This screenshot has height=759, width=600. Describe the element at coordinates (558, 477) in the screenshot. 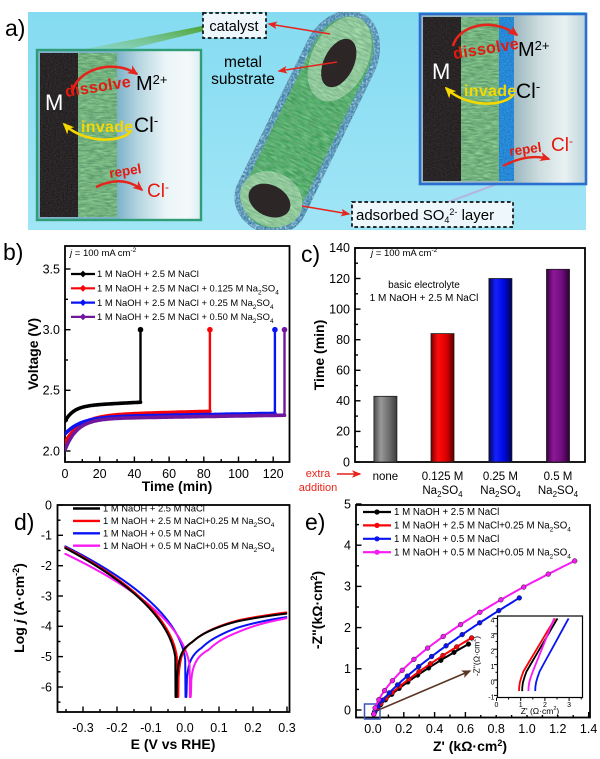

I see `svg-text: 0.5 M` at that location.